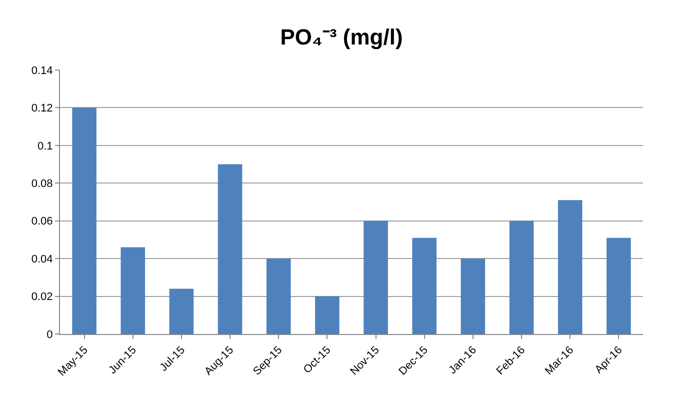 The height and width of the screenshot is (414, 683). I want to click on y-tick-label: 0.02, so click(42, 297).